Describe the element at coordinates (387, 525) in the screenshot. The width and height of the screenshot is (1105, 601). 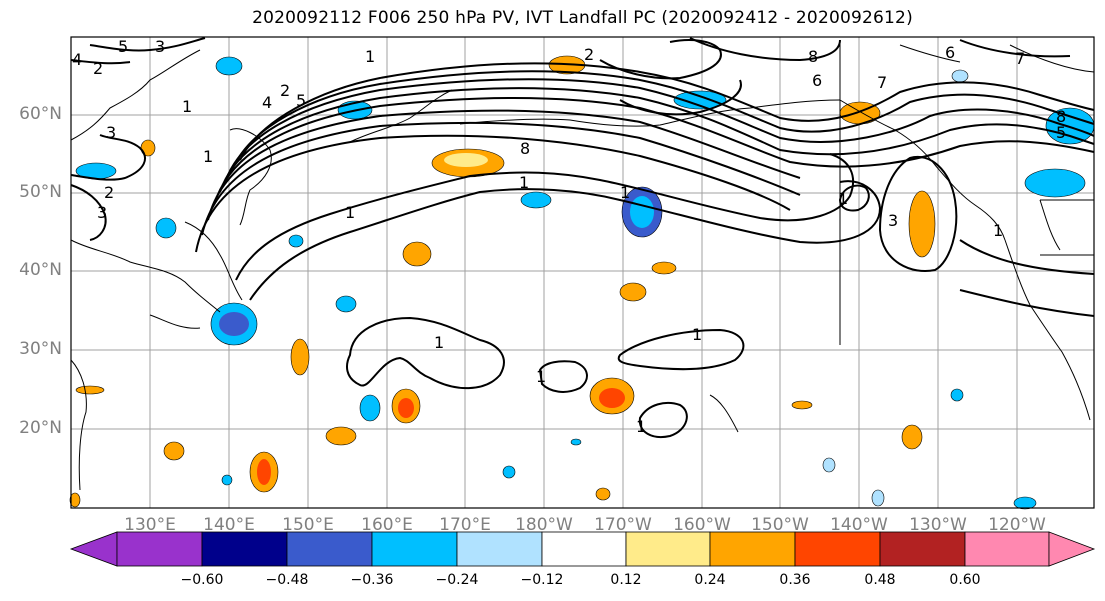
I see `lon-label: 160°E` at that location.